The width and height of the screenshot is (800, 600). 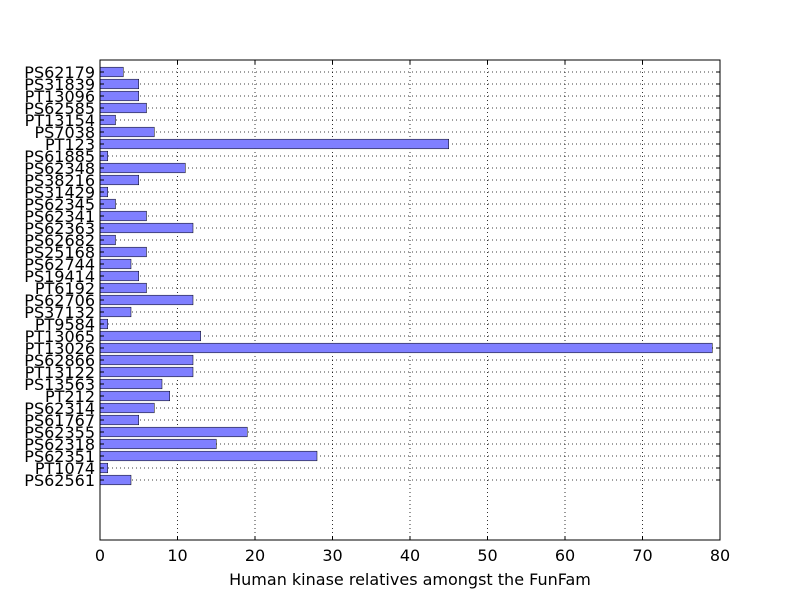 I want to click on y-tick-label: PT9584, so click(x=65, y=324).